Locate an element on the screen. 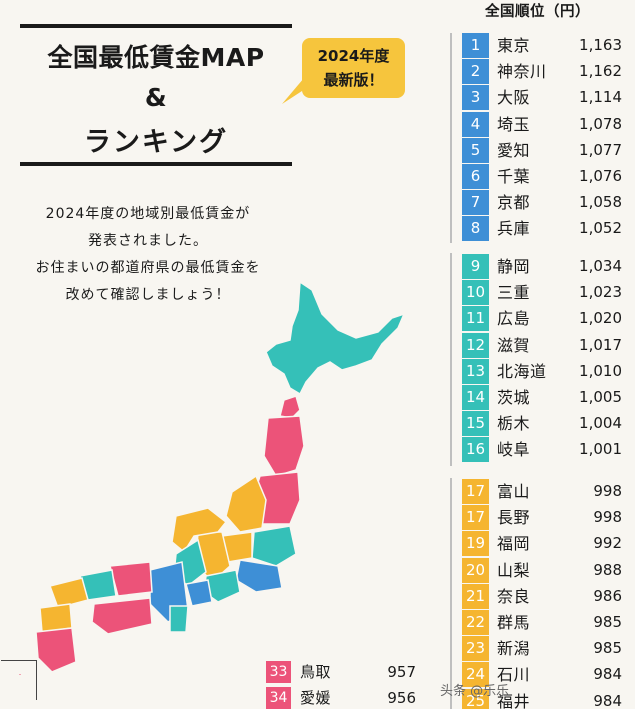  prefecture-name: 北海道 is located at coordinates (522, 371).